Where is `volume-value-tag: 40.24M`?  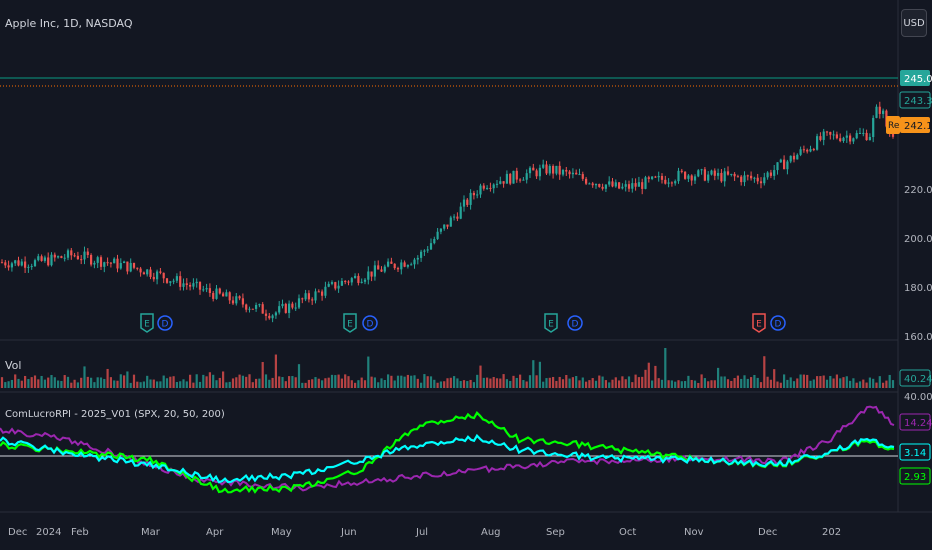
volume-value-tag: 40.24M is located at coordinates (915, 378).